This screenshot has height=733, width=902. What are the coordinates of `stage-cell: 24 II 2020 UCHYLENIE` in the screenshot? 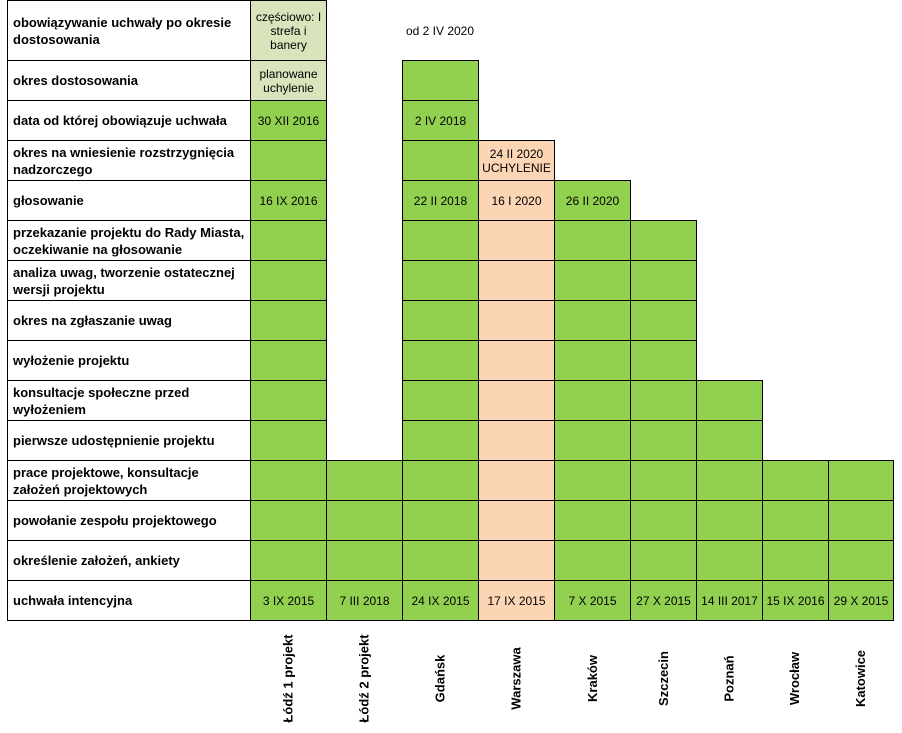 It's located at (516, 160).